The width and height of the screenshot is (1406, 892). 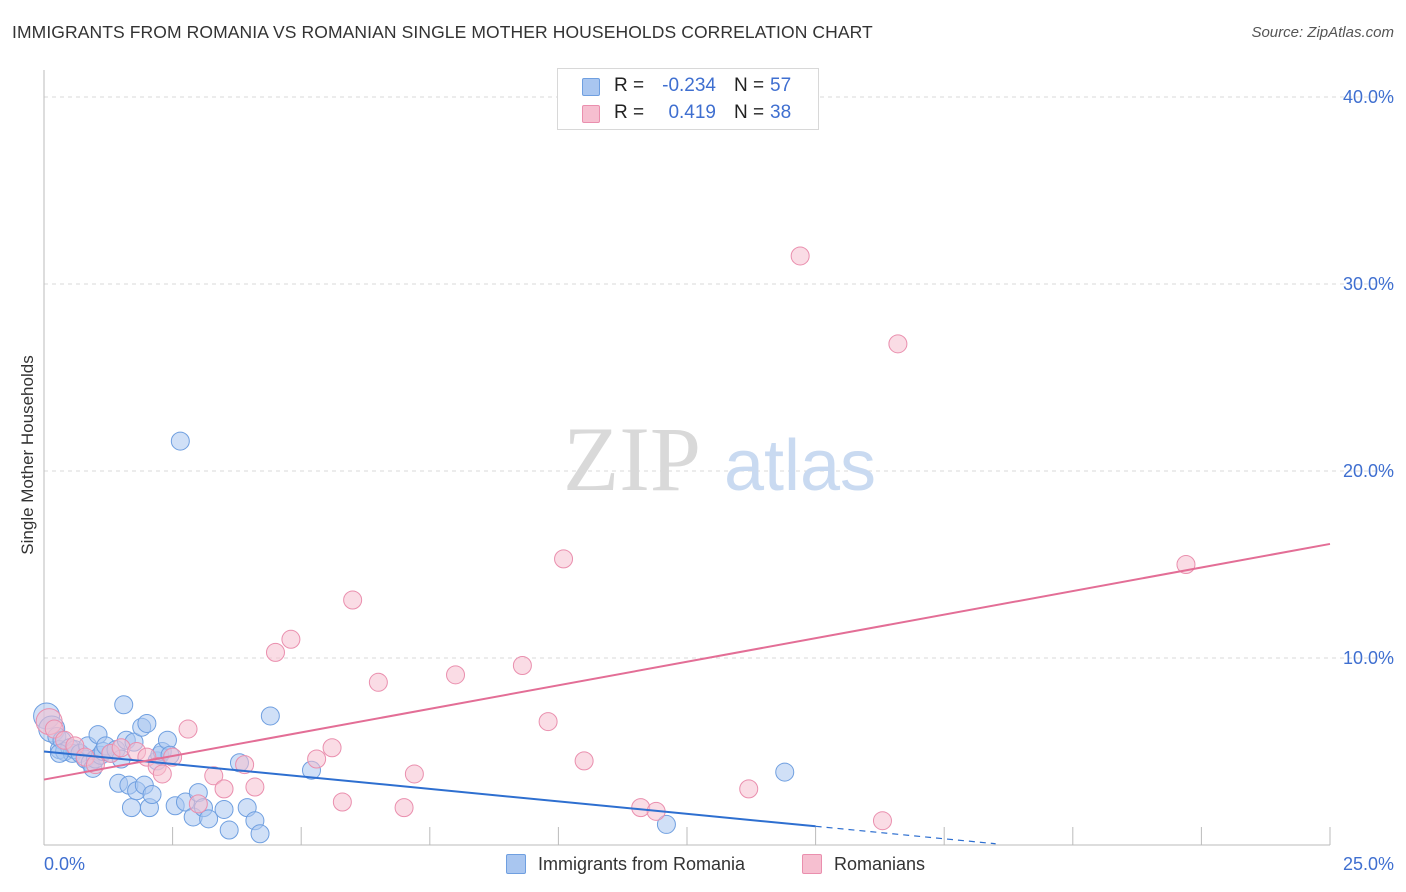 I want to click on n-value: 57, so click(x=781, y=85).